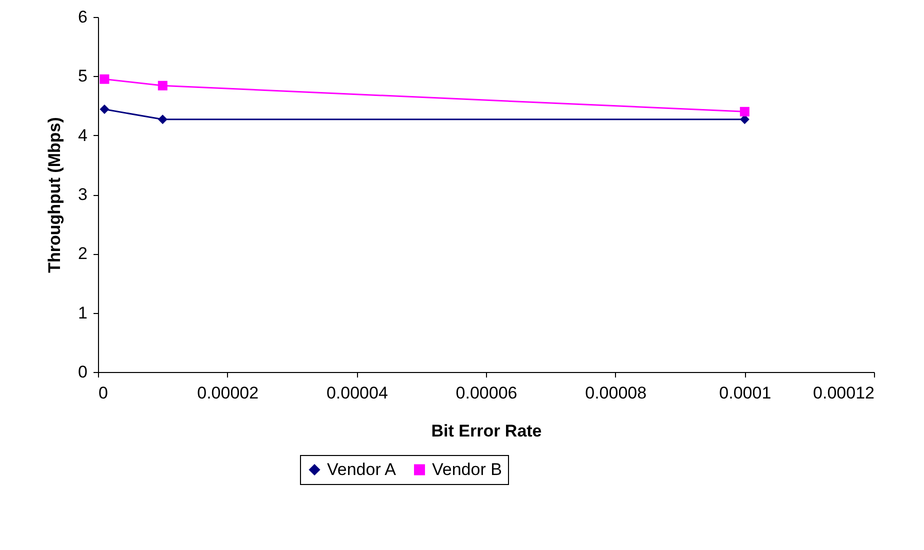  Describe the element at coordinates (83, 312) in the screenshot. I see `y-tick-label: 1` at that location.